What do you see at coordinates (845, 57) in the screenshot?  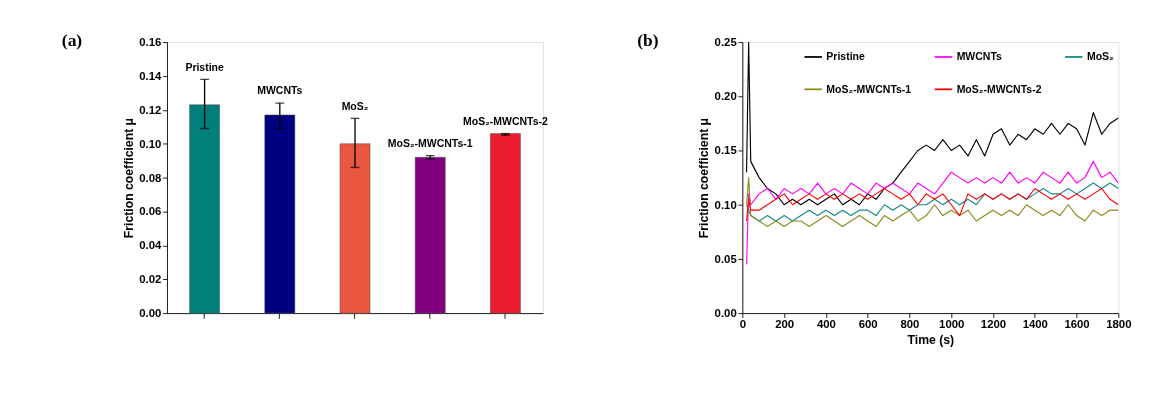 I see `legend-label: Pristine` at bounding box center [845, 57].